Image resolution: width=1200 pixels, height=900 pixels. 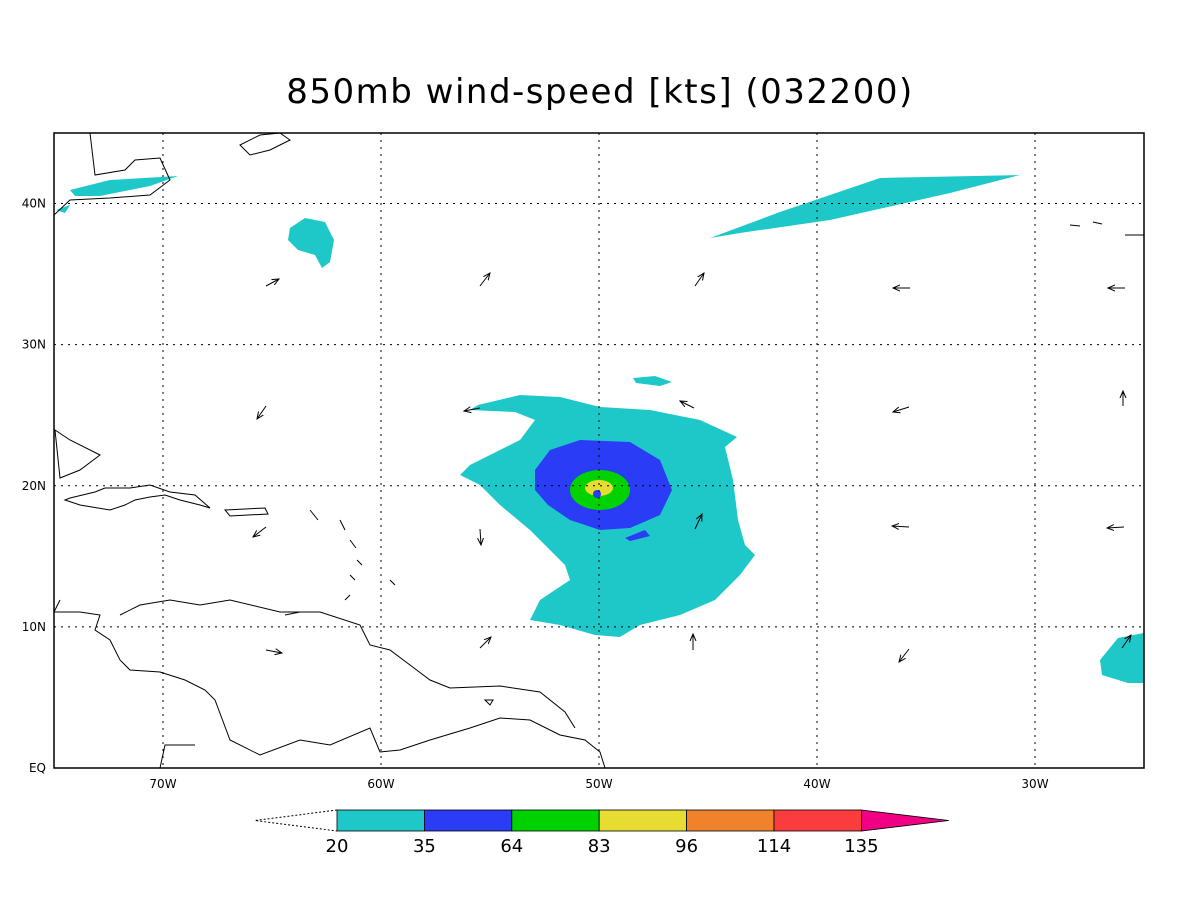 I want to click on colorbar-label: 35, so click(x=424, y=846).